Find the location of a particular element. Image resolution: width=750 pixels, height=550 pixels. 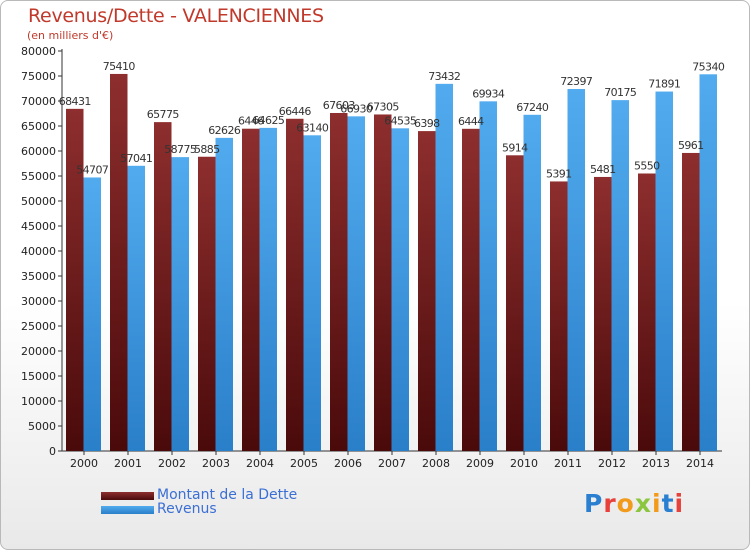

y-tick-label: 10000 is located at coordinates (38, 401).